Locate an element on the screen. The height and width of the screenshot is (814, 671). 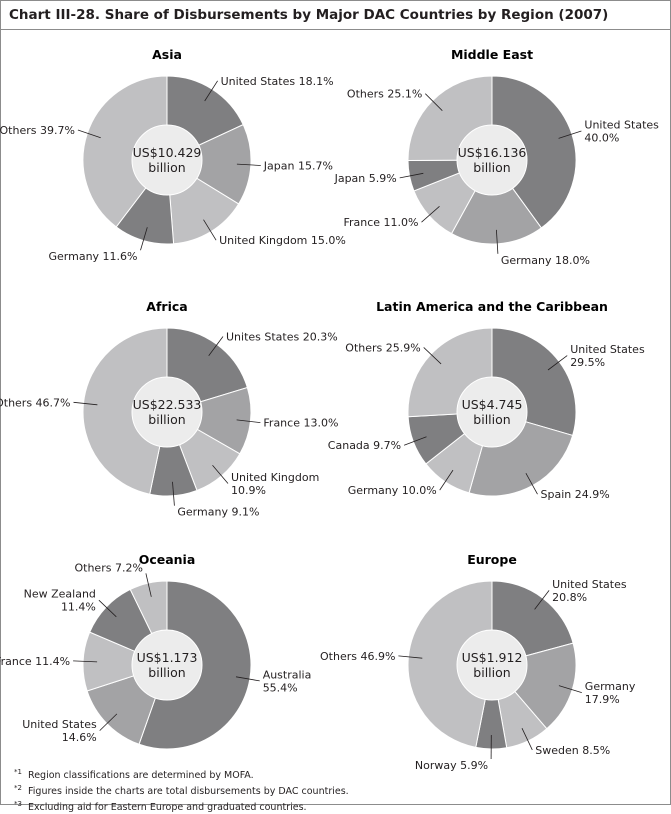
slice-label-line: 10.9% is located at coordinates (248, 490).